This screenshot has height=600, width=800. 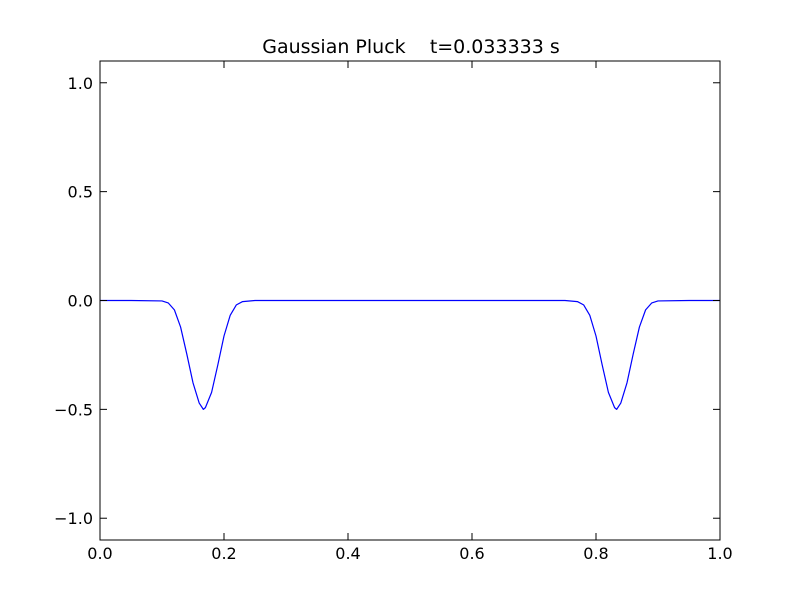 I want to click on x-tick-label: 0.0, so click(x=99, y=553).